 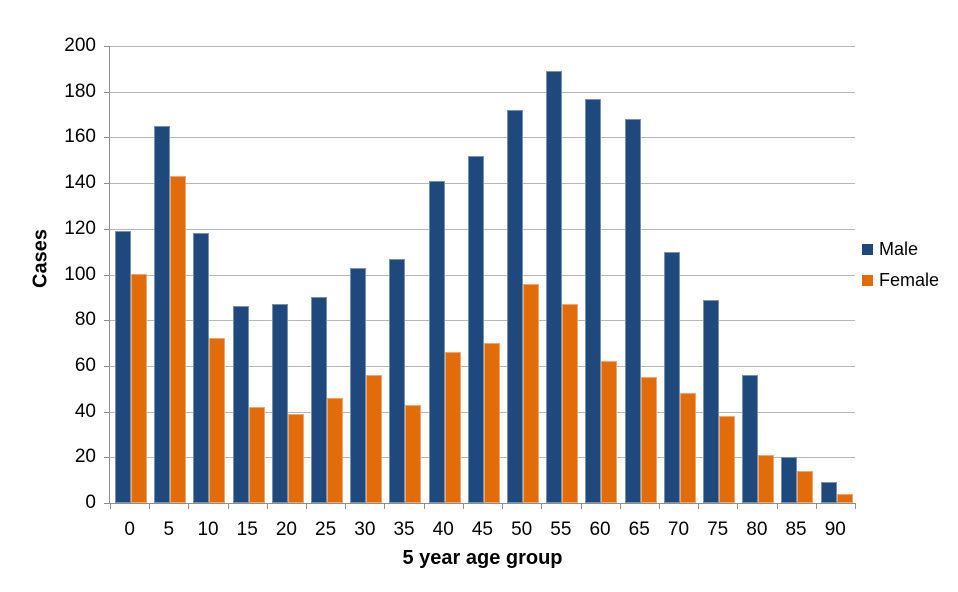 What do you see at coordinates (867, 249) in the screenshot?
I see `male-swatch-icon` at bounding box center [867, 249].